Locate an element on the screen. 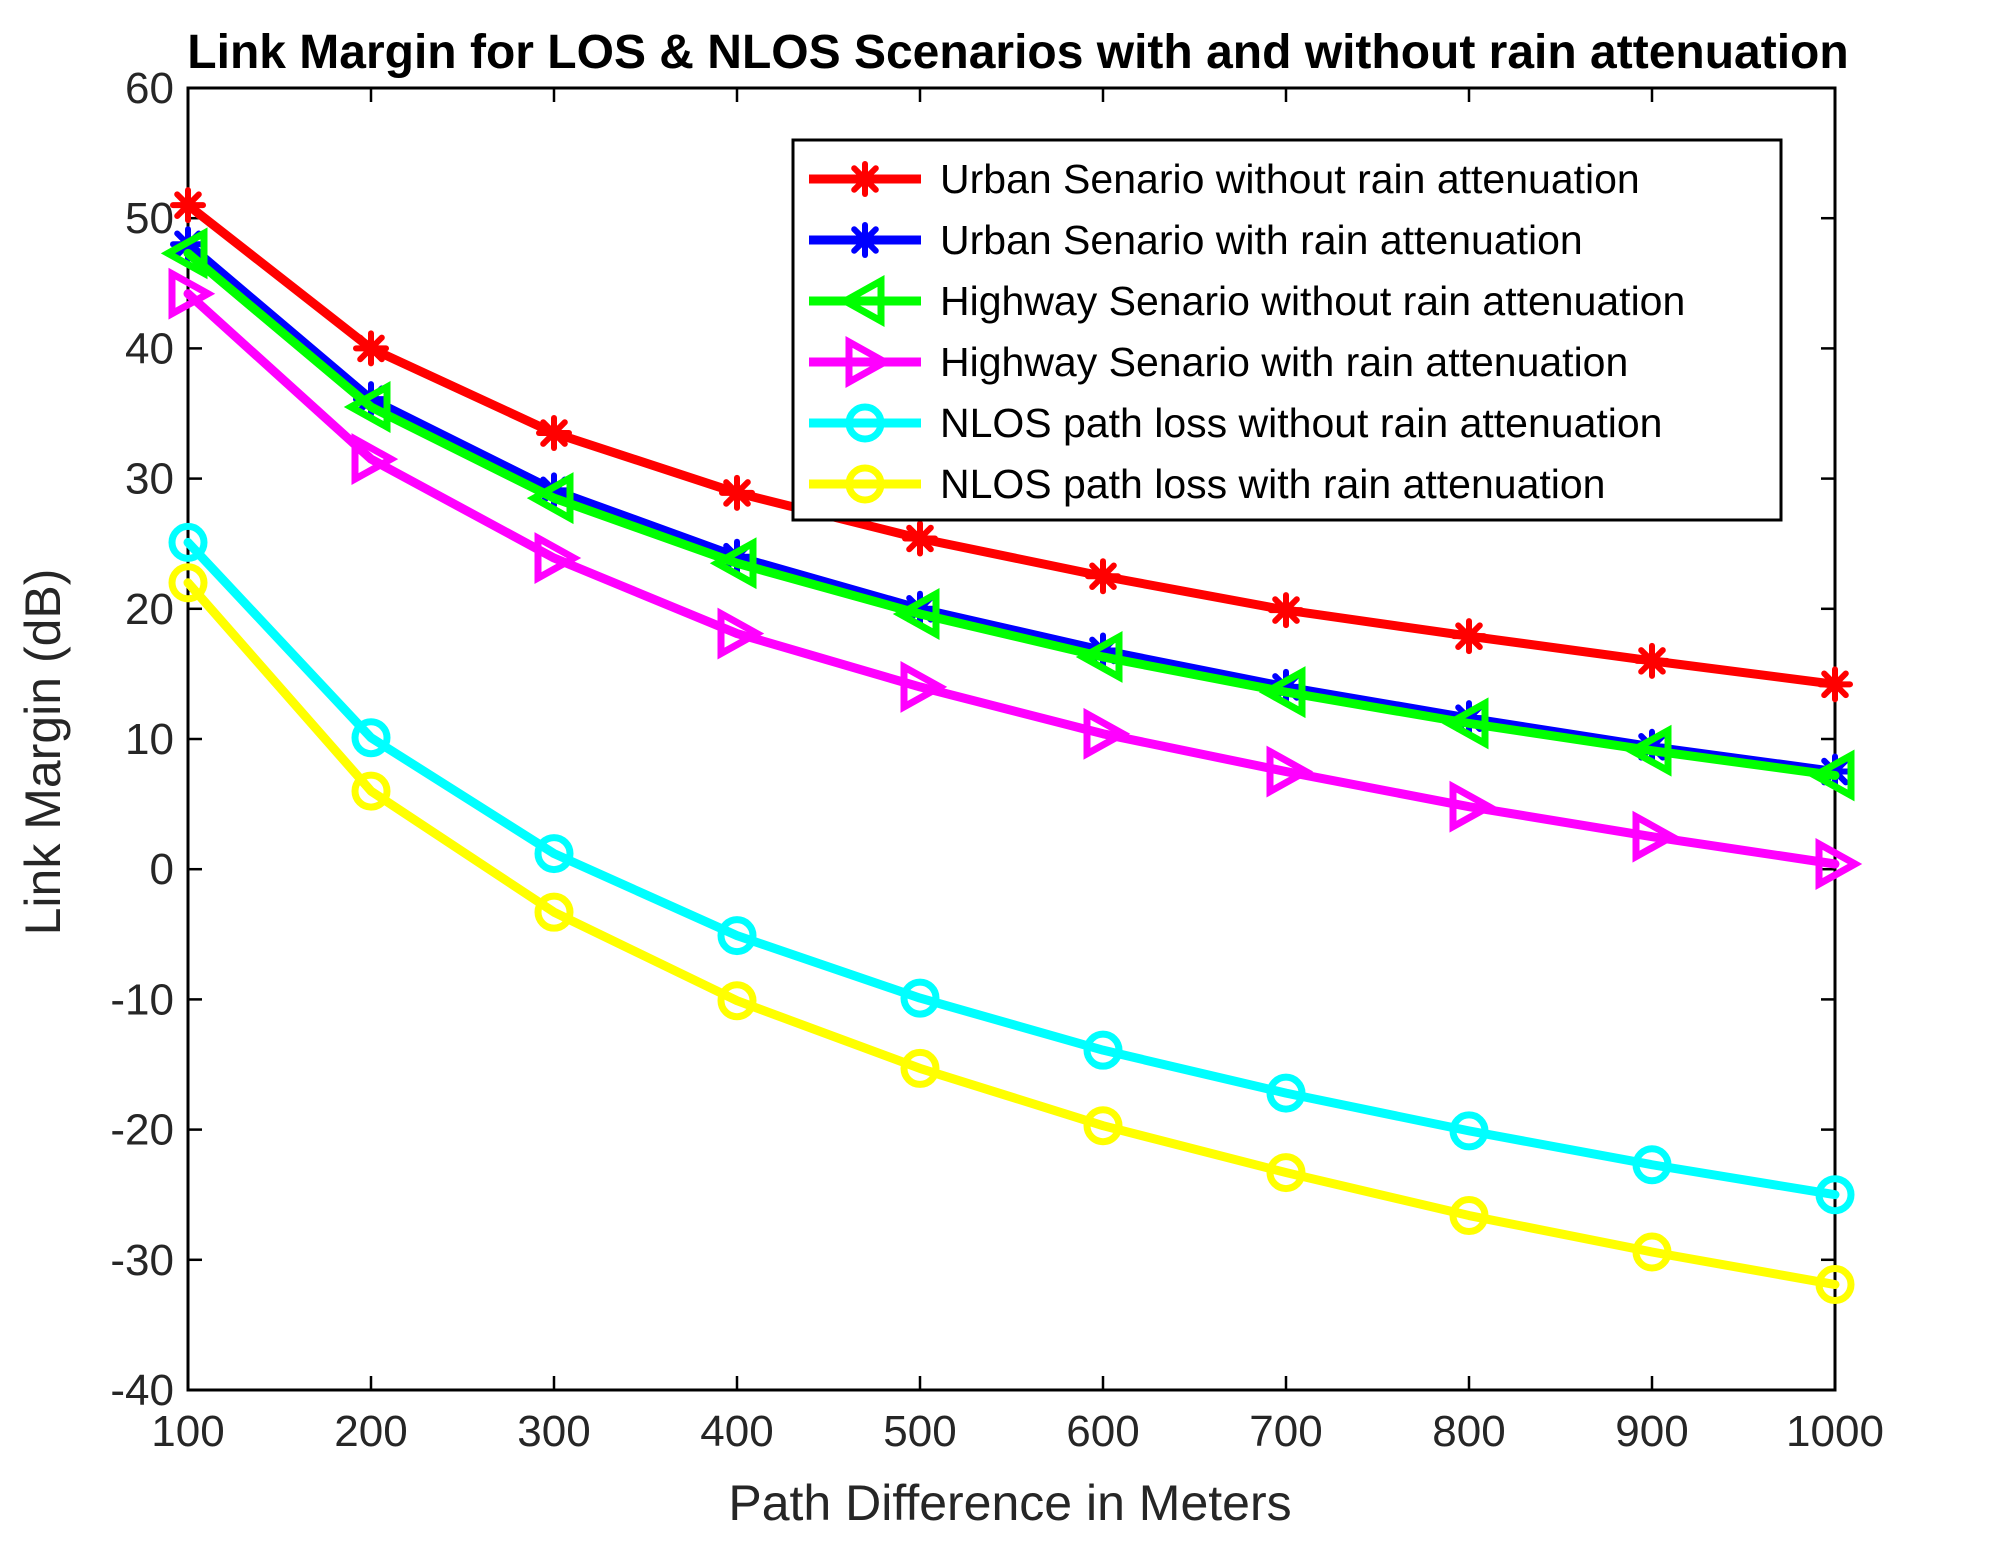 This screenshot has width=1991, height=1544. y-tick-label: 50 is located at coordinates (149, 218).